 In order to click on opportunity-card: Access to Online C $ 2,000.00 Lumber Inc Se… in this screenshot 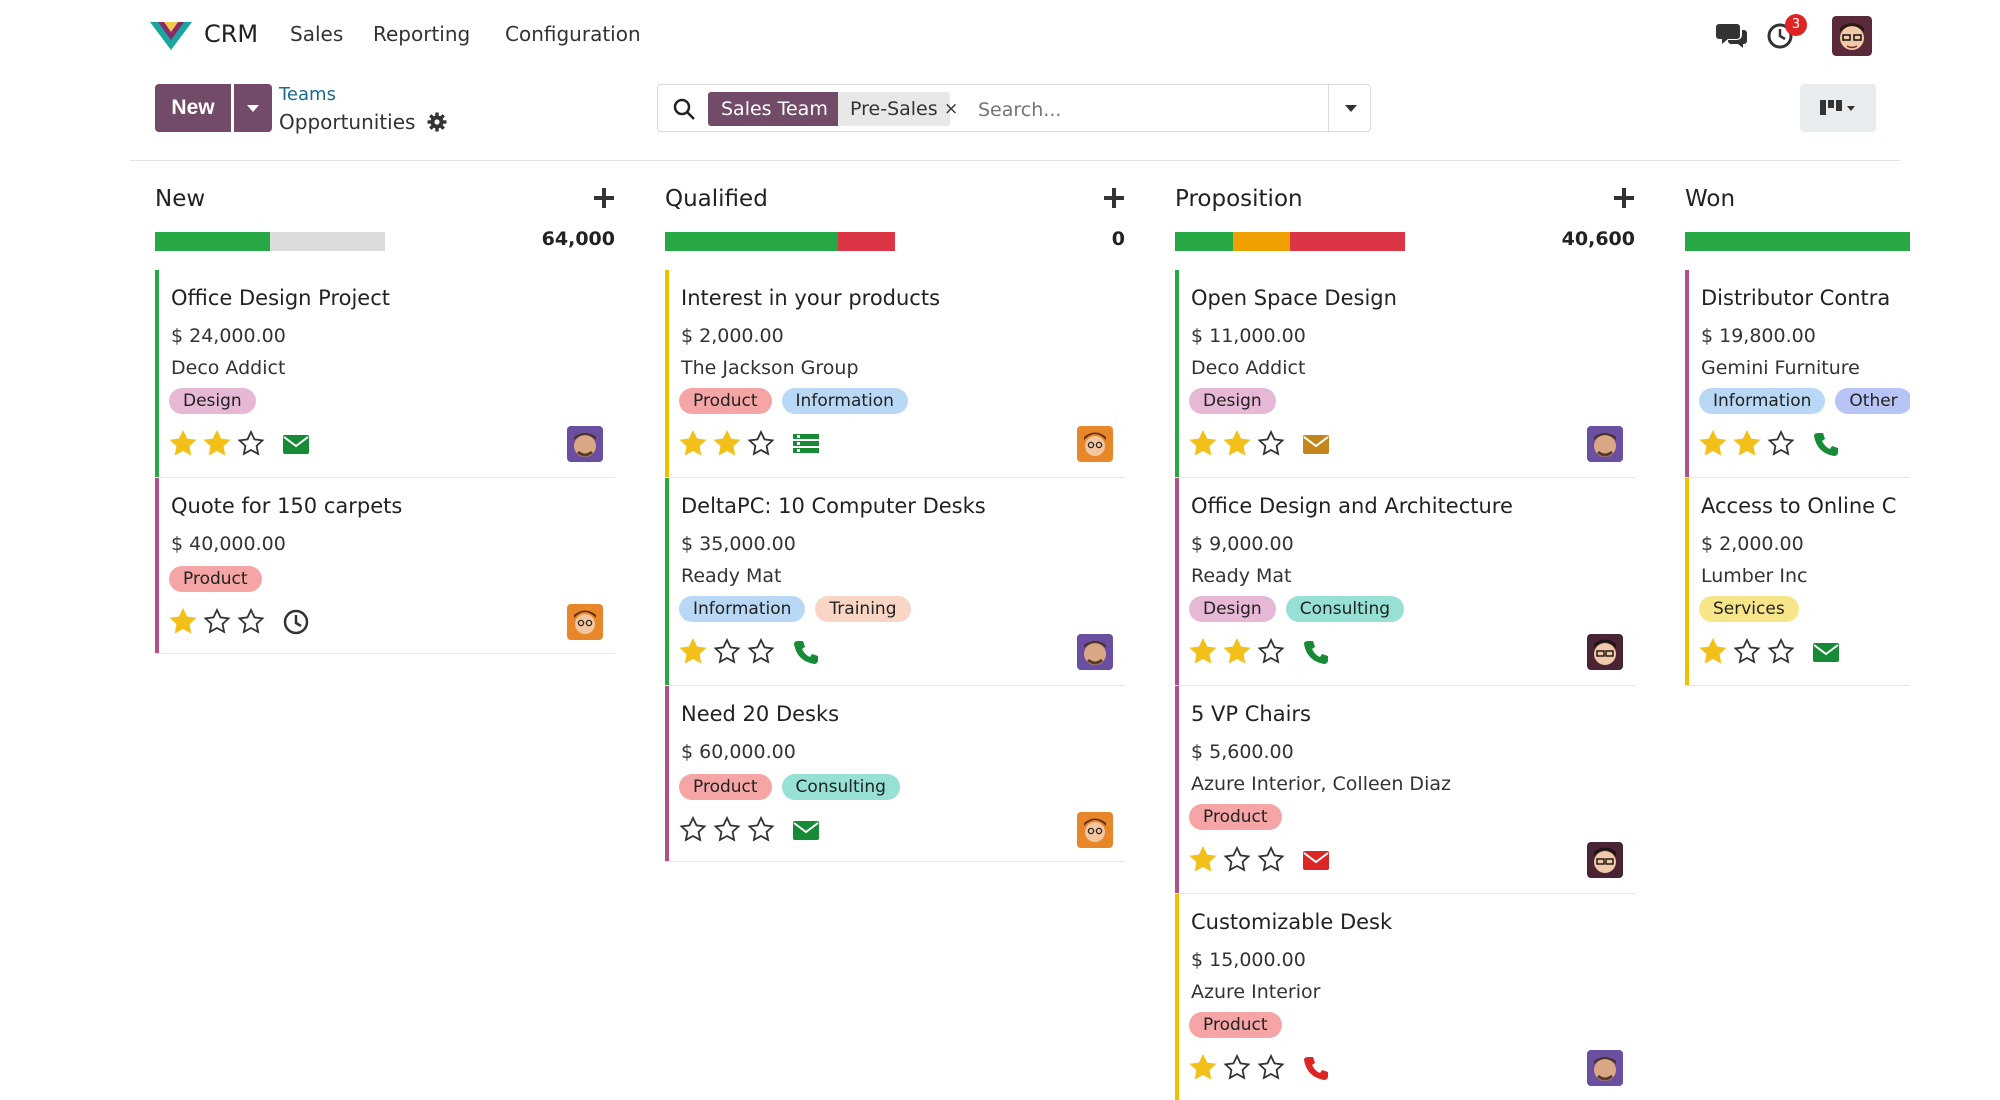, I will do `click(1797, 582)`.